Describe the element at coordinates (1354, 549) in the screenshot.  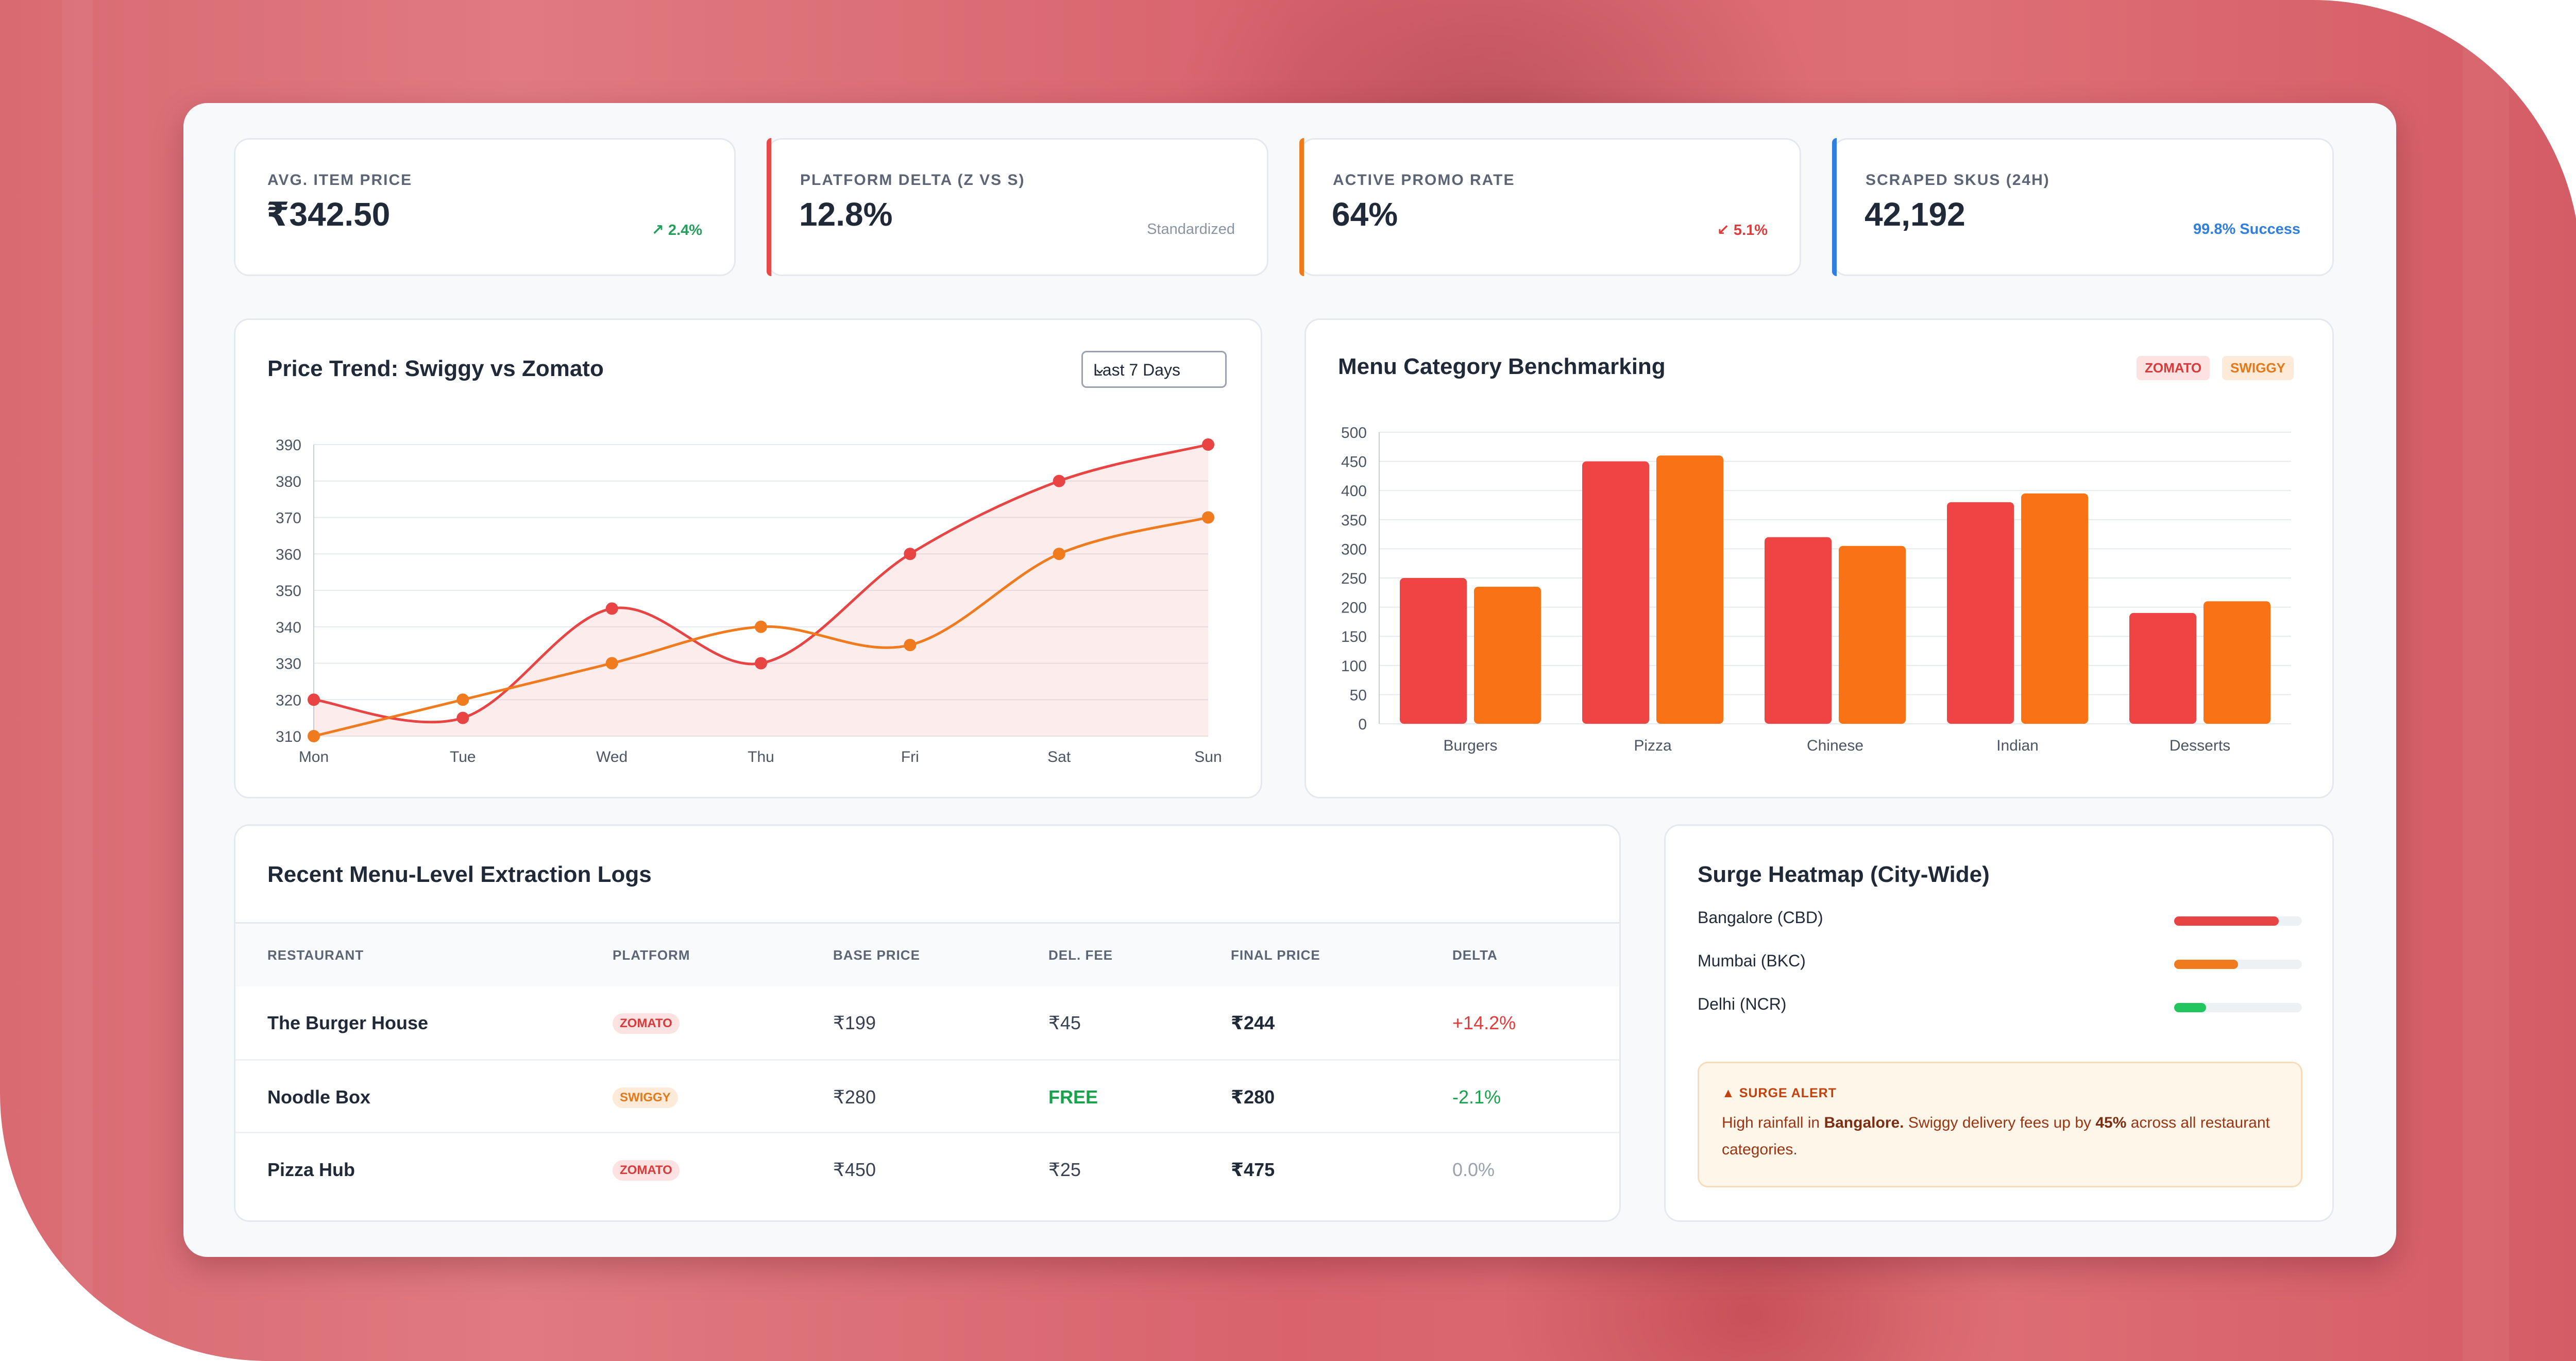
I see `y-tick-label: 300` at that location.